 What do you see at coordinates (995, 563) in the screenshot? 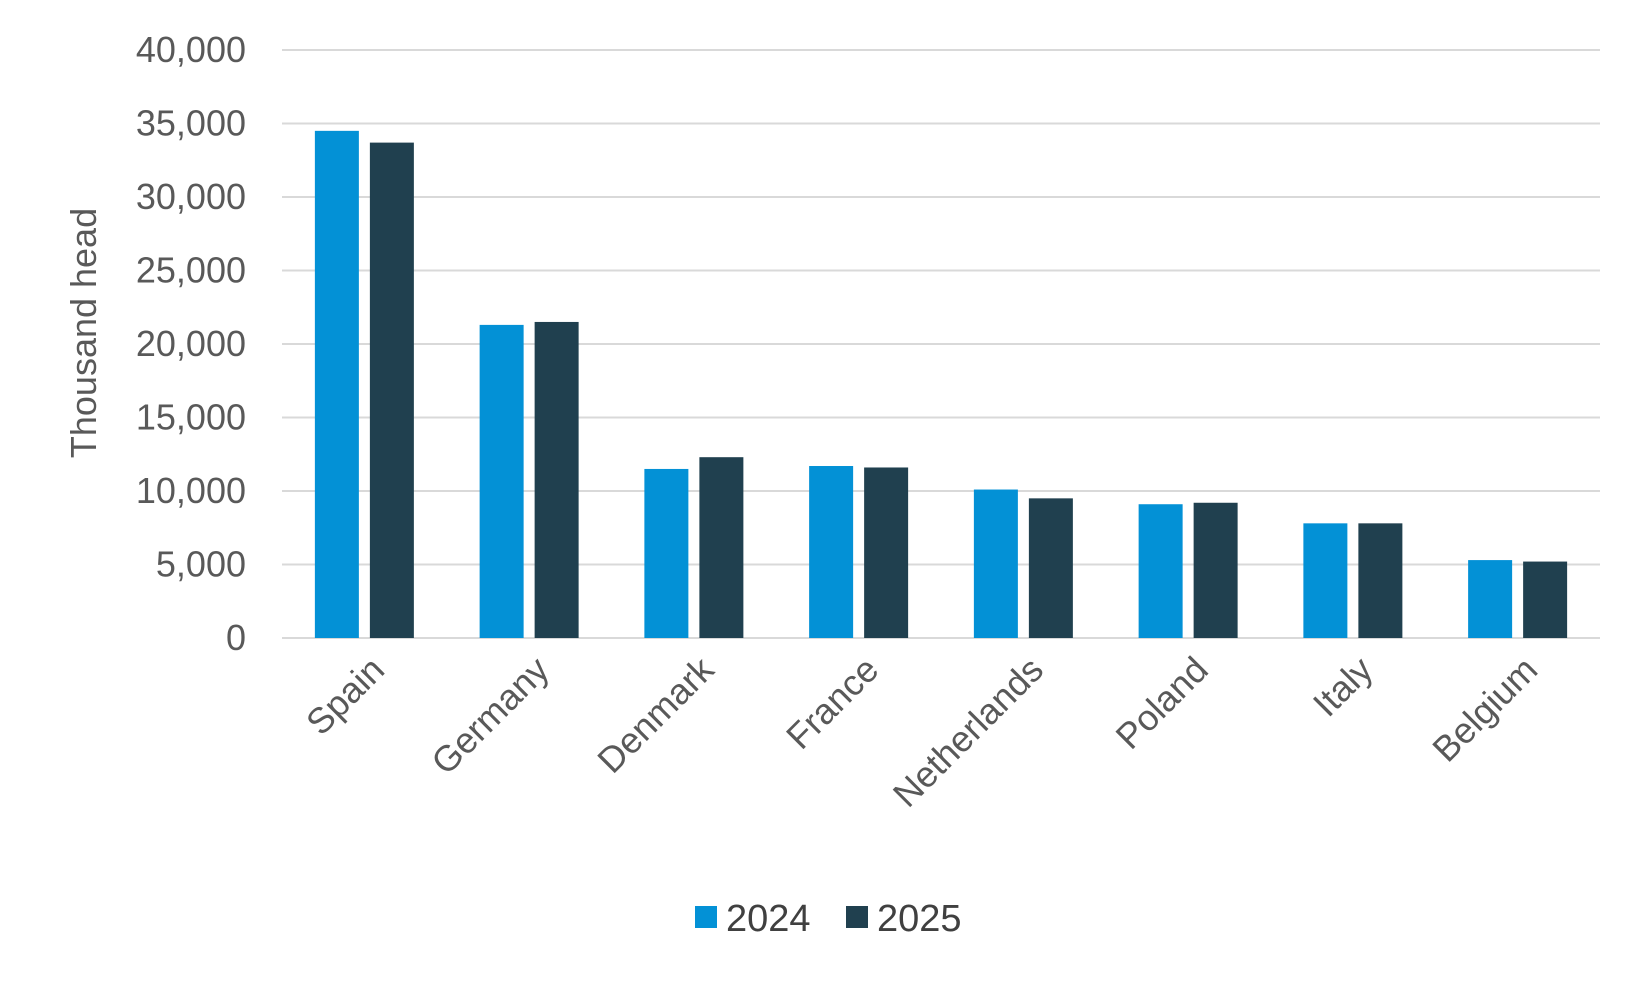
I see `bar-netherlands-2024` at bounding box center [995, 563].